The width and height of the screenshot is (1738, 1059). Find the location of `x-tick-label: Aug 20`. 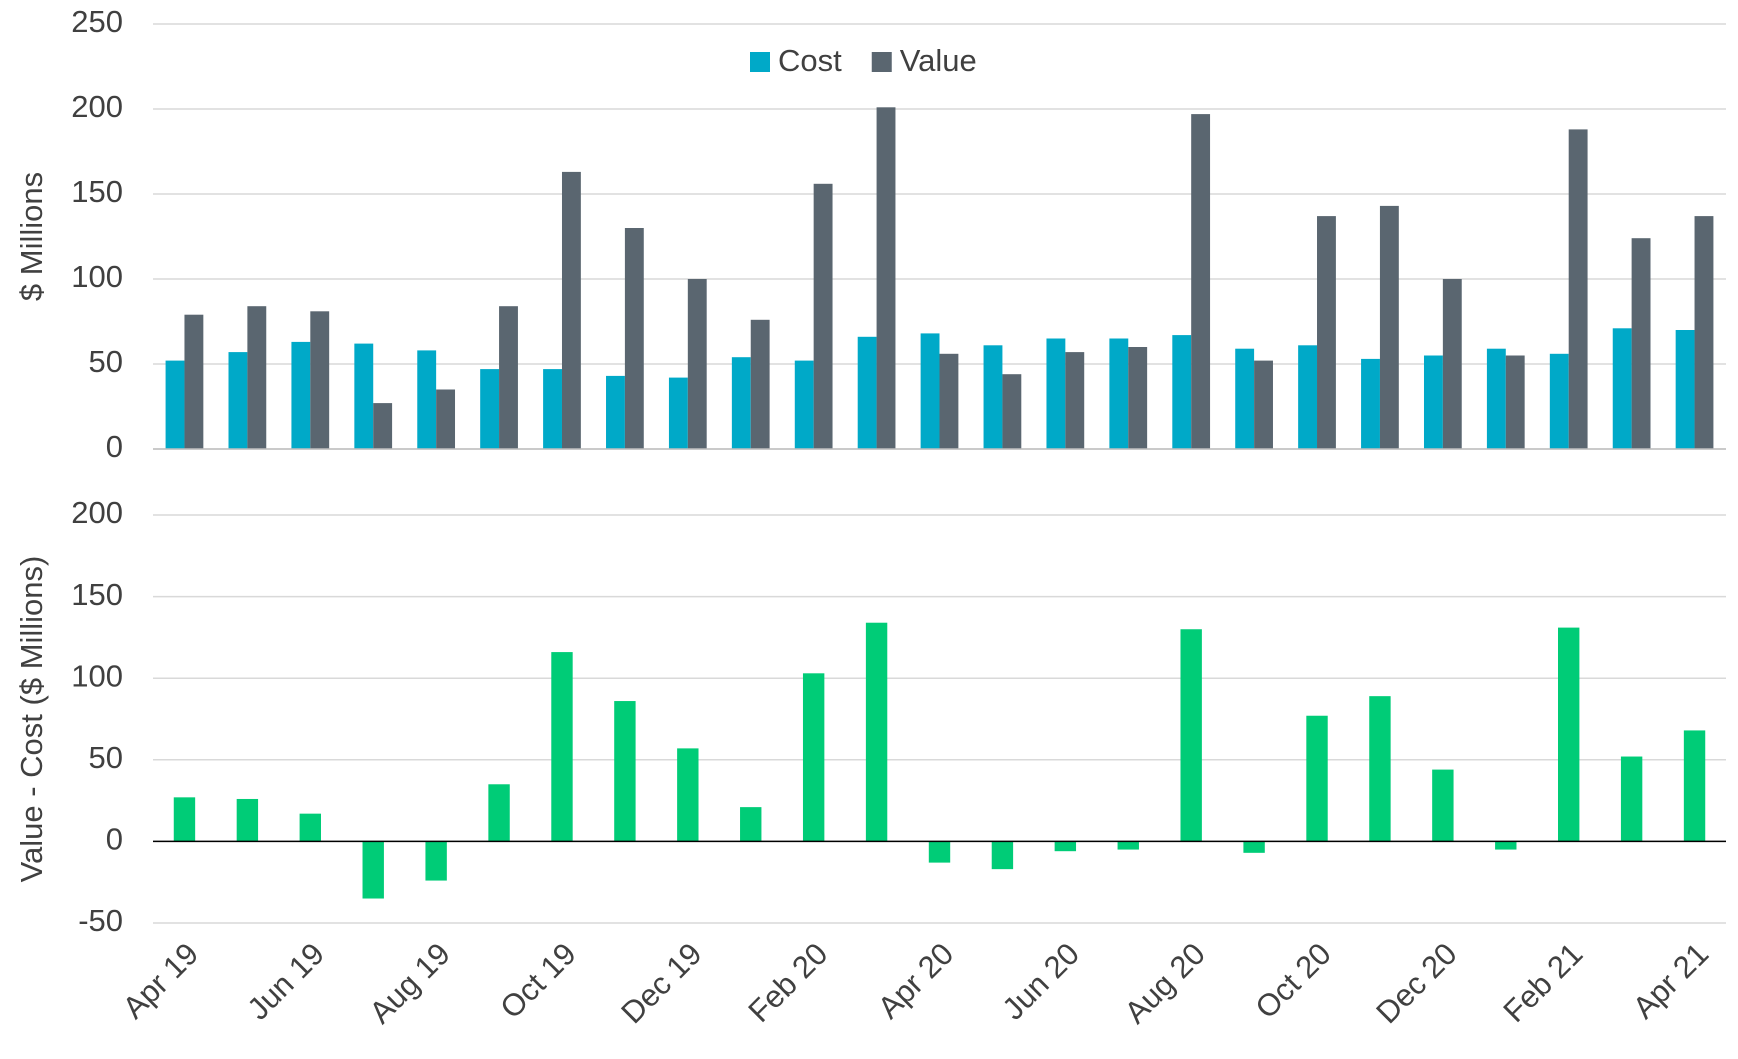

x-tick-label: Aug 20 is located at coordinates (1165, 983).